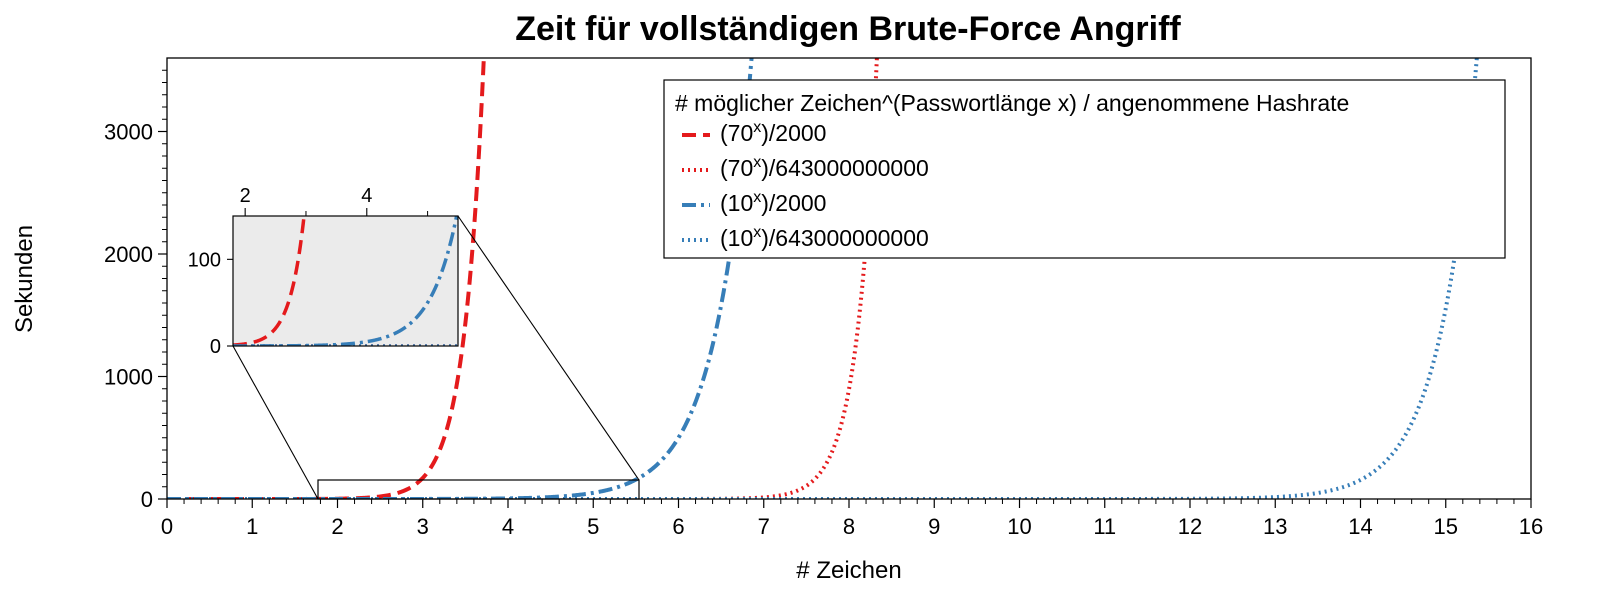  I want to click on y-tick-label: 1000, so click(128, 377).